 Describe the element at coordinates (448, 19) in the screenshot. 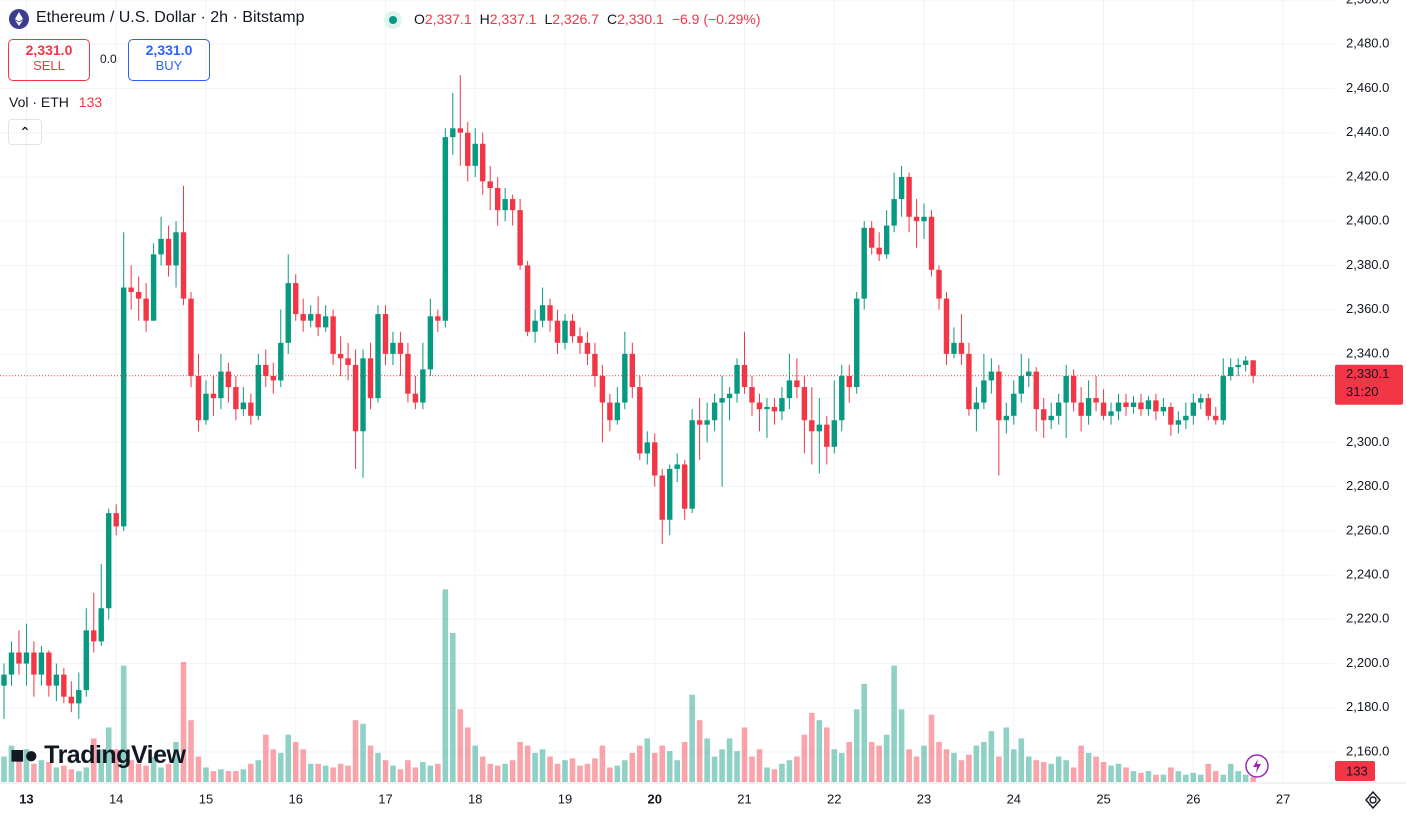

I see `ohlc-value: 2,337.1` at that location.